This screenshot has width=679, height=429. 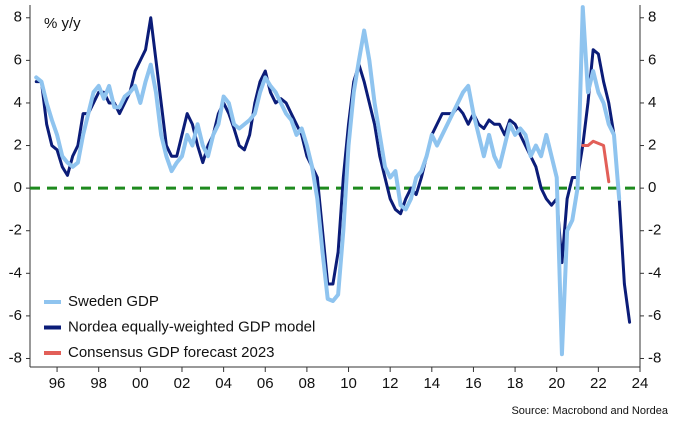 What do you see at coordinates (473, 383) in the screenshot?
I see `x-tick-label: 16` at bounding box center [473, 383].